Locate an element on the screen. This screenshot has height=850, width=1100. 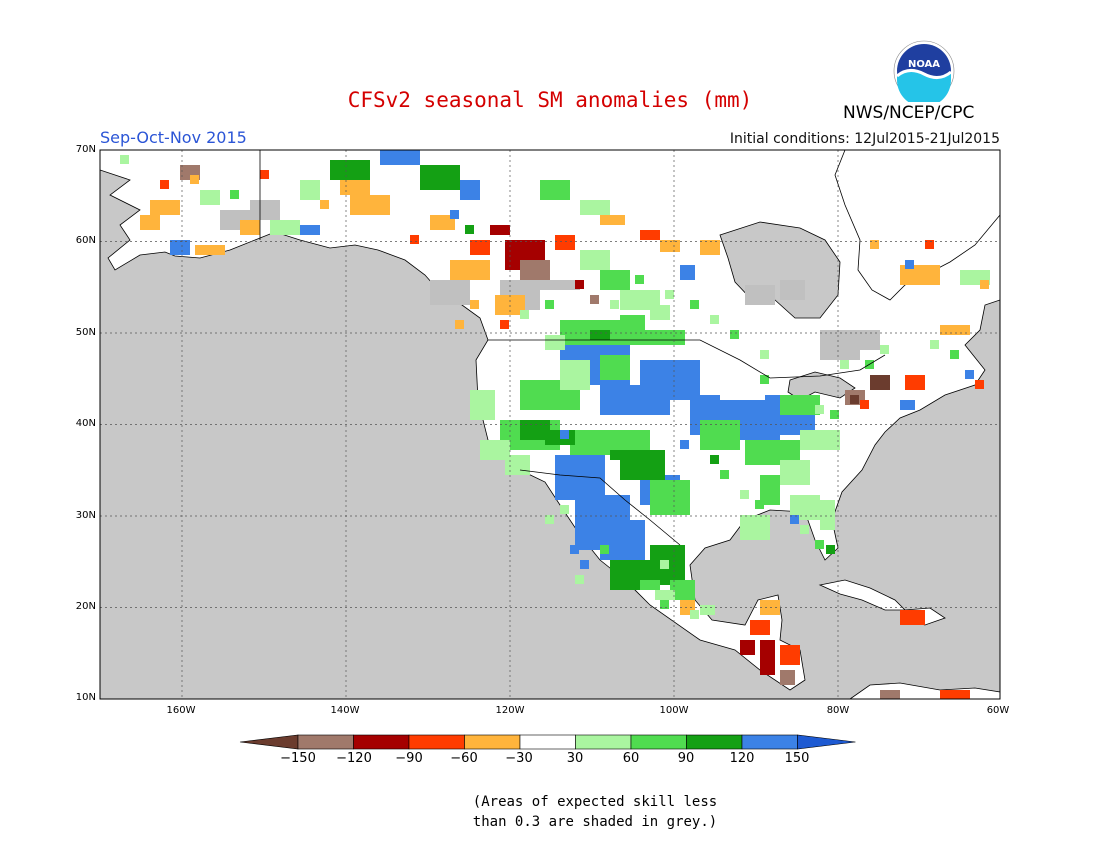
lon-label: 60W is located at coordinates (998, 710).